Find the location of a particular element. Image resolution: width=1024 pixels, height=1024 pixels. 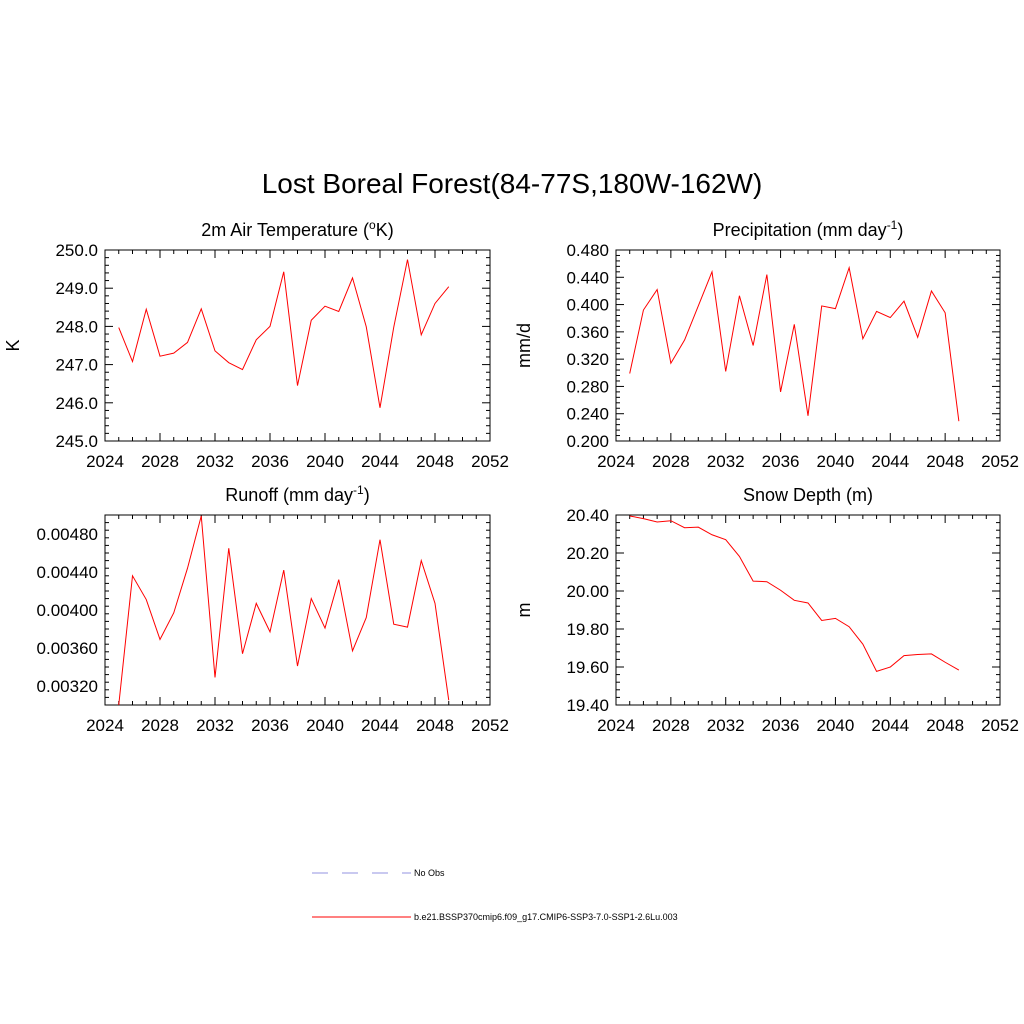

y-tick-label: 0.00320 is located at coordinates (67, 686).